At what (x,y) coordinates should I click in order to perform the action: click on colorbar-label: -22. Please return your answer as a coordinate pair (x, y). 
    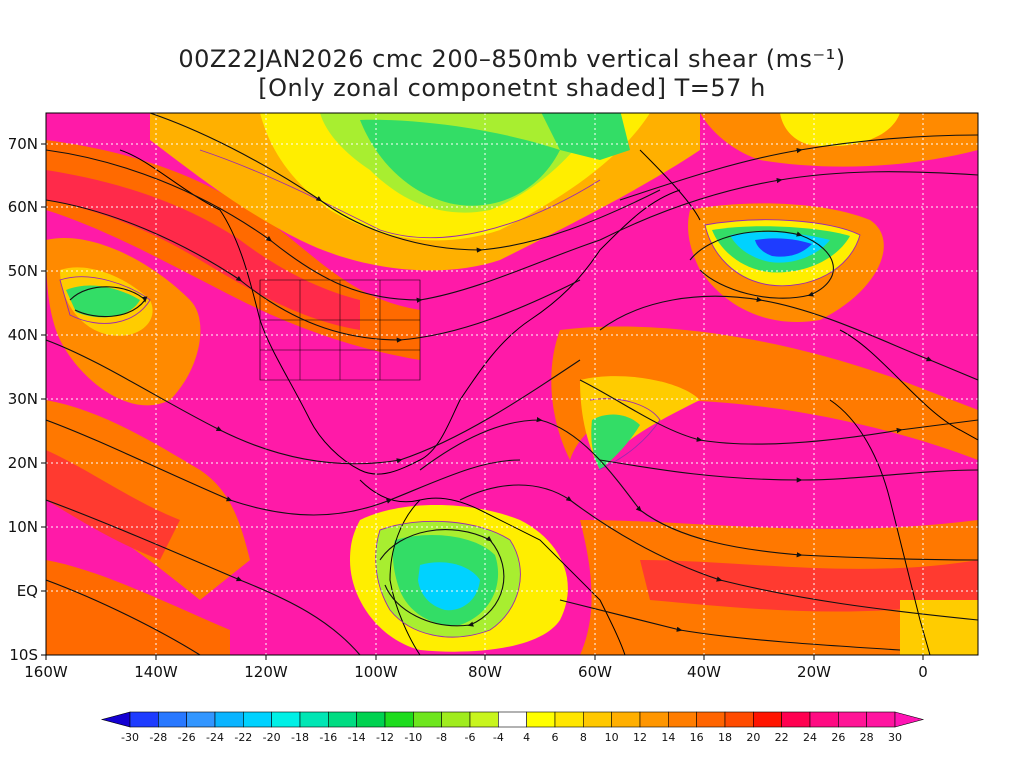
    Looking at the image, I should click on (243, 737).